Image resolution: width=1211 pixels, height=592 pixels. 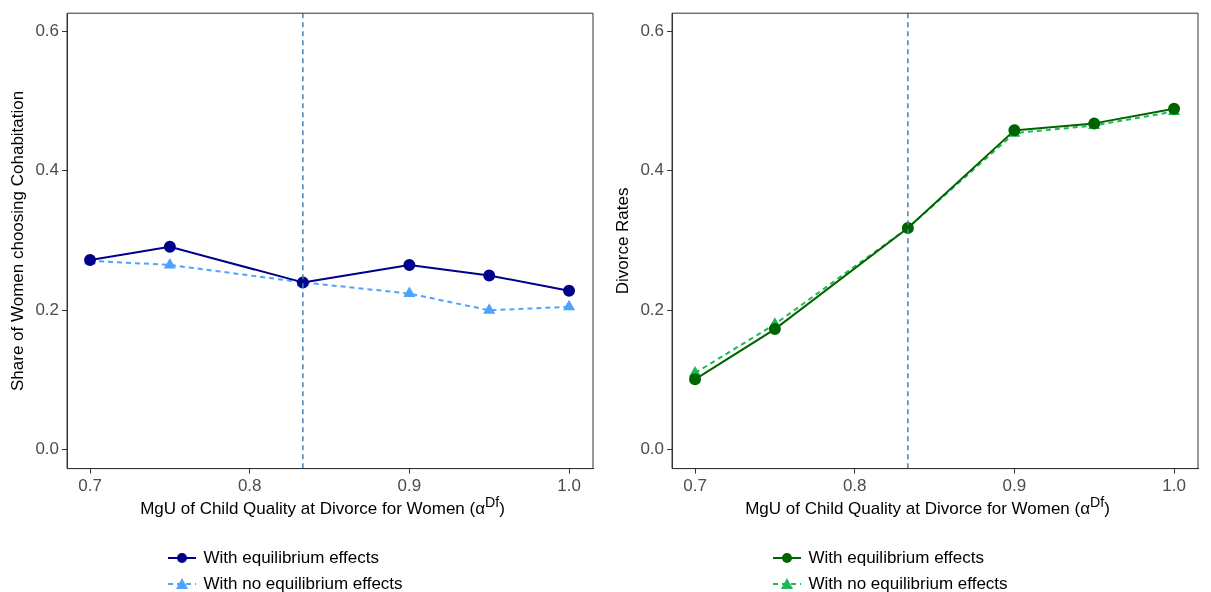 What do you see at coordinates (17, 241) in the screenshot?
I see `y-axis-title: Share of Women choosing Cohabitation` at bounding box center [17, 241].